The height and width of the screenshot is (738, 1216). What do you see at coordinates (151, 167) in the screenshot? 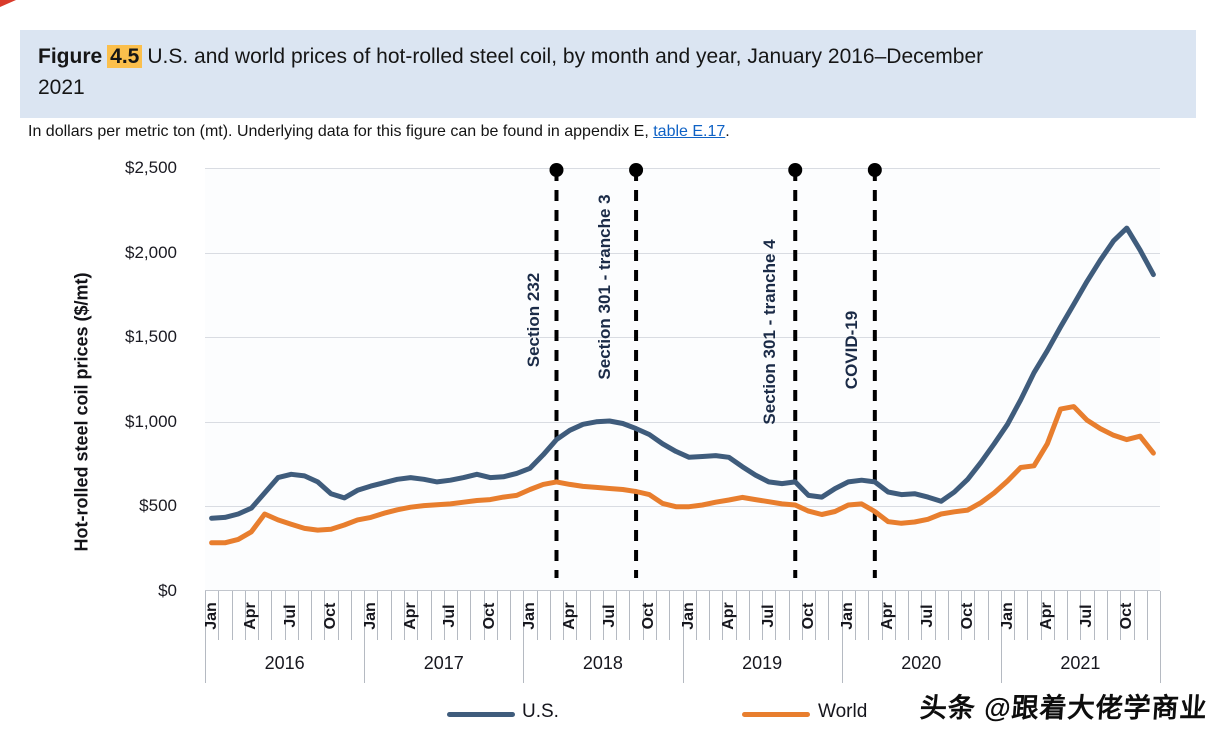
I see `y-tick-label: $2,500` at bounding box center [151, 167].